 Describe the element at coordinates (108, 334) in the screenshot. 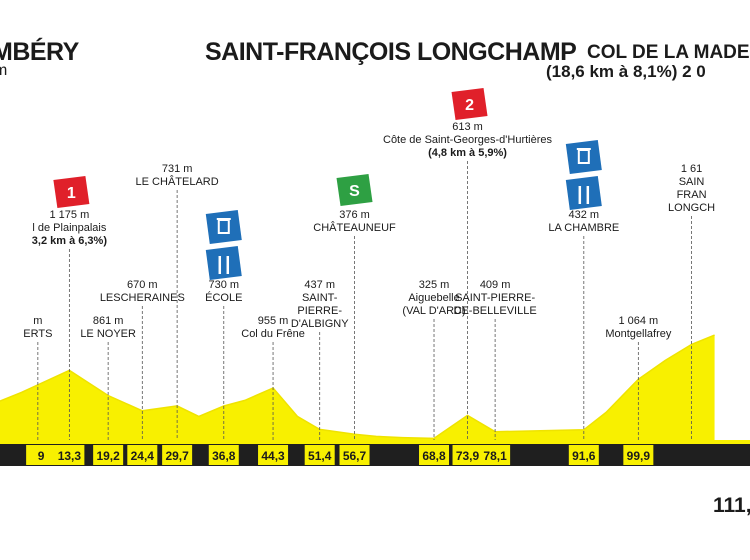

I see `point-label: LE NOYER` at that location.